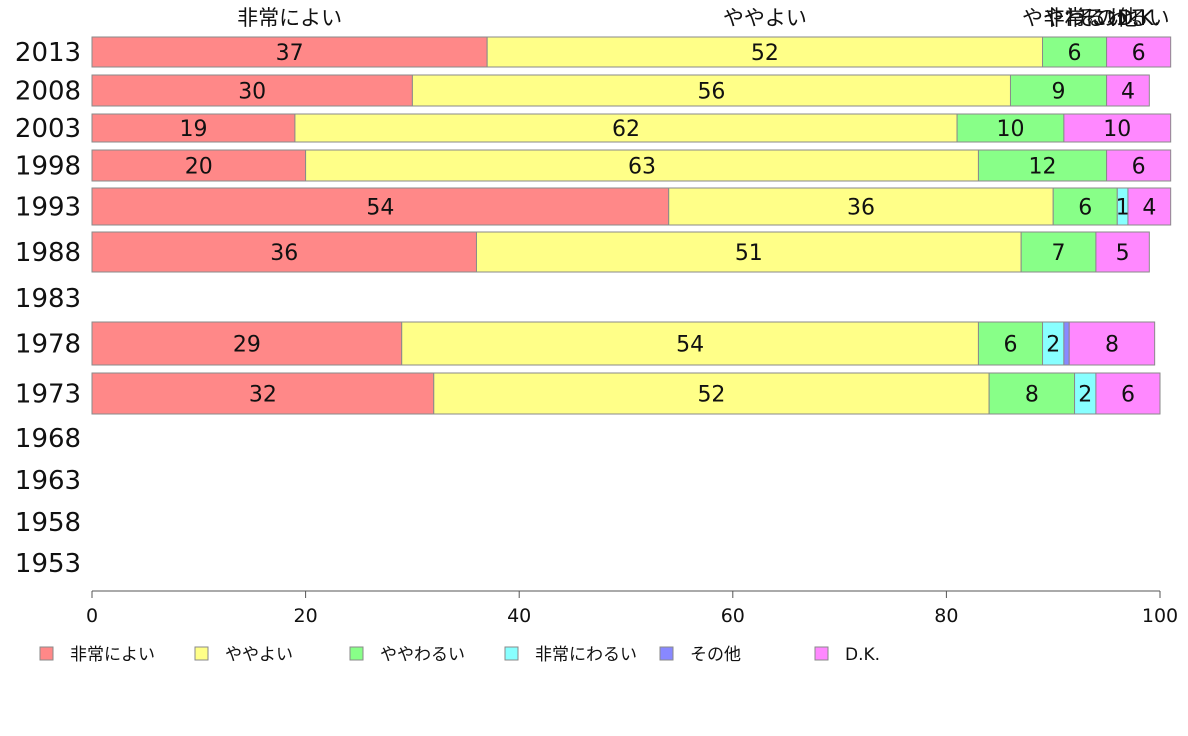 The image size is (1188, 736). I want to click on segment-value-label: 9, so click(1059, 92).